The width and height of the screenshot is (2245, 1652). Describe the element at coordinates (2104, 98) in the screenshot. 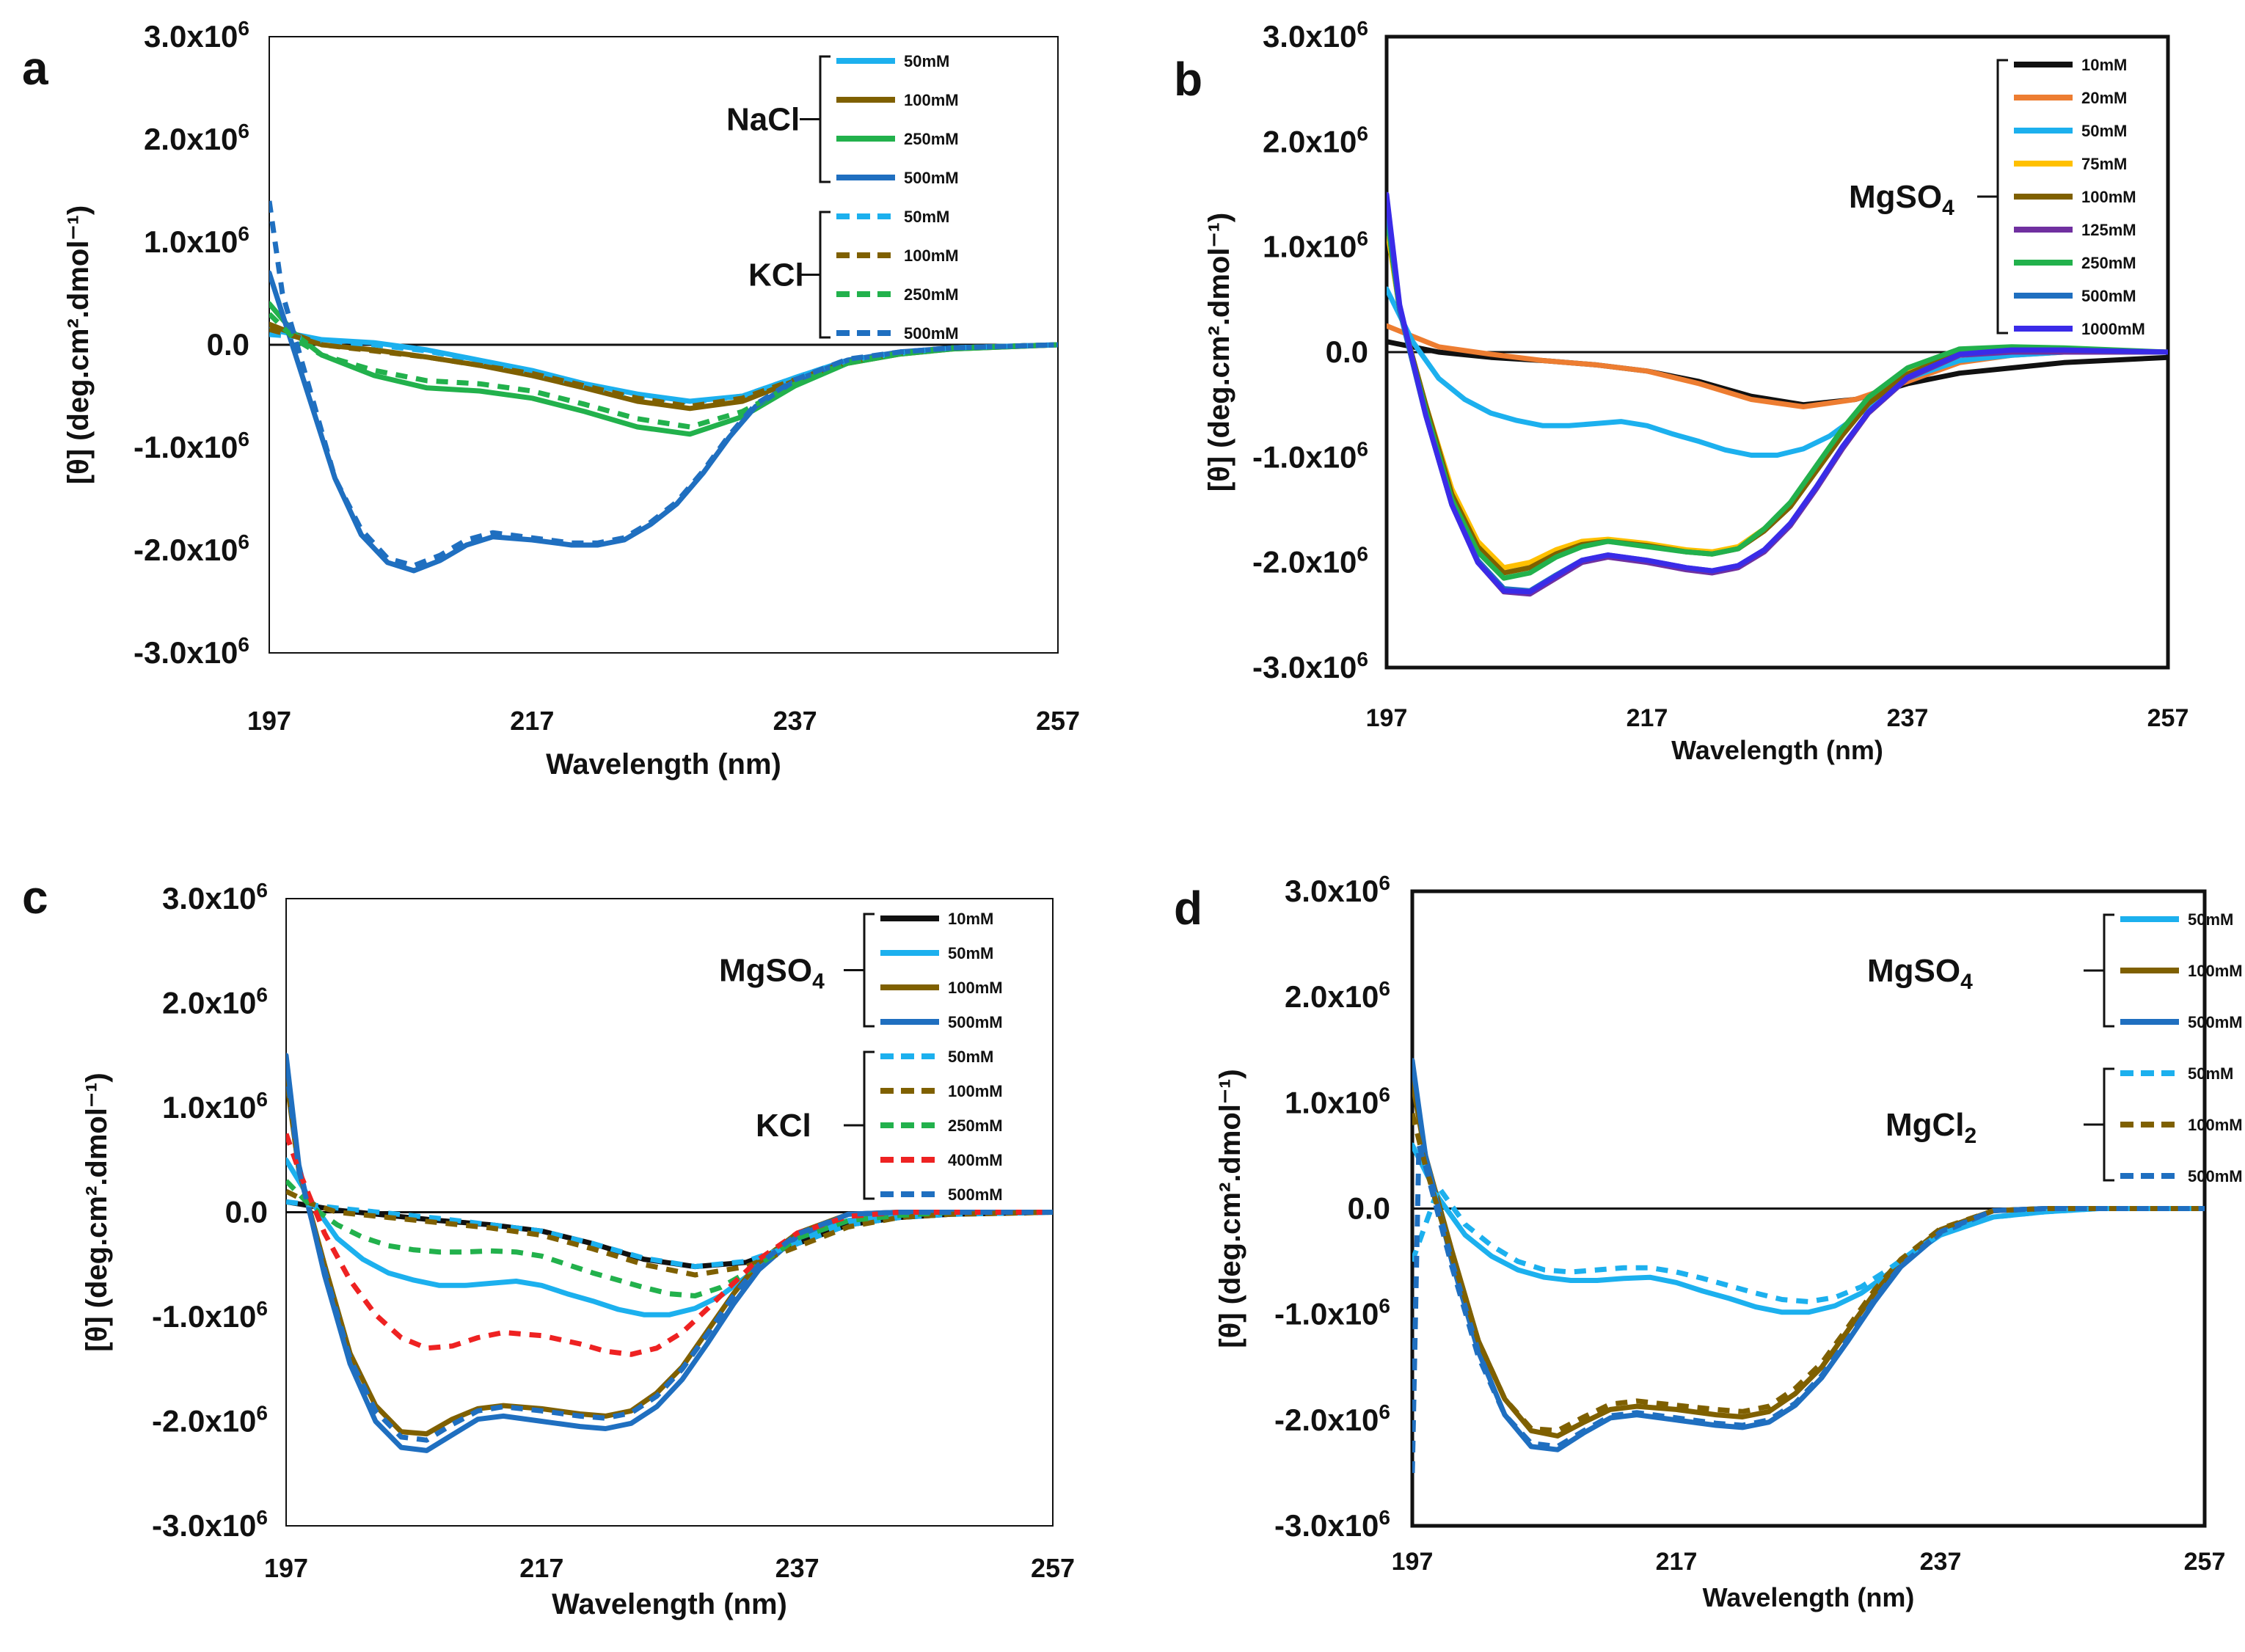

I see `legend-label: 20mM` at that location.